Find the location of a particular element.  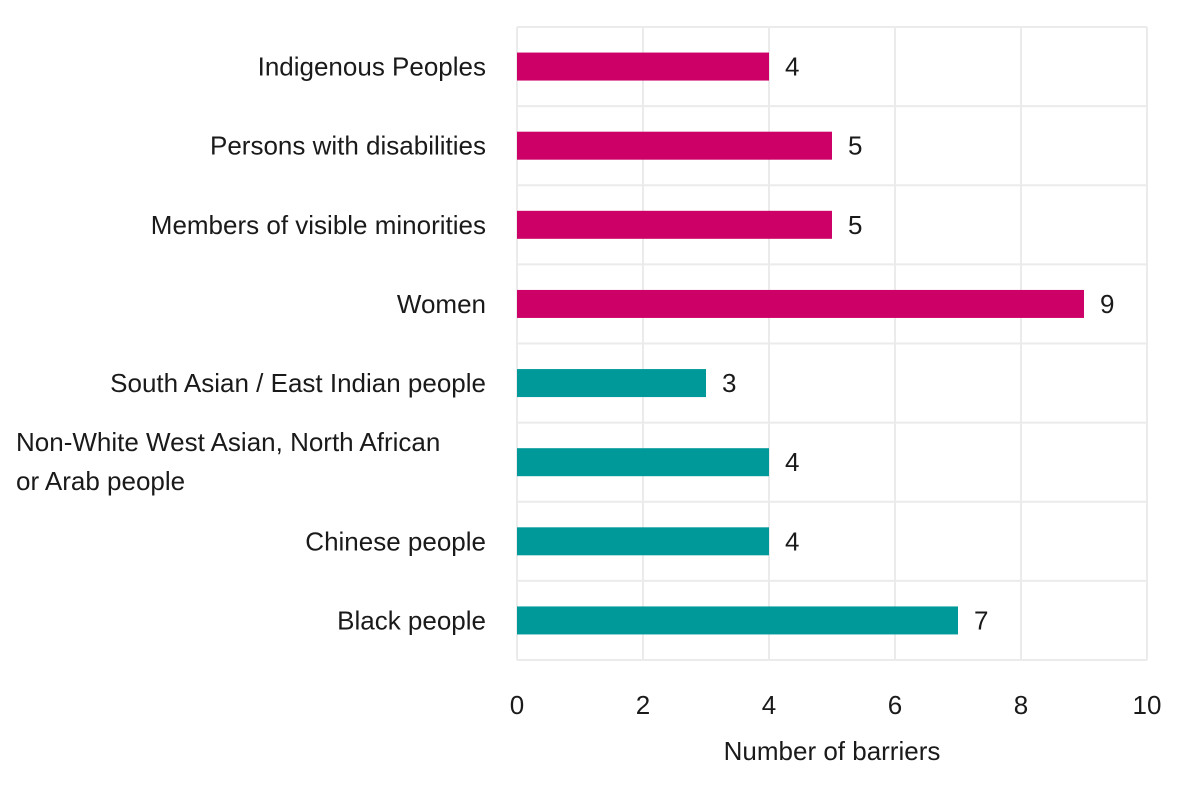

category-label: Women is located at coordinates (441, 304).